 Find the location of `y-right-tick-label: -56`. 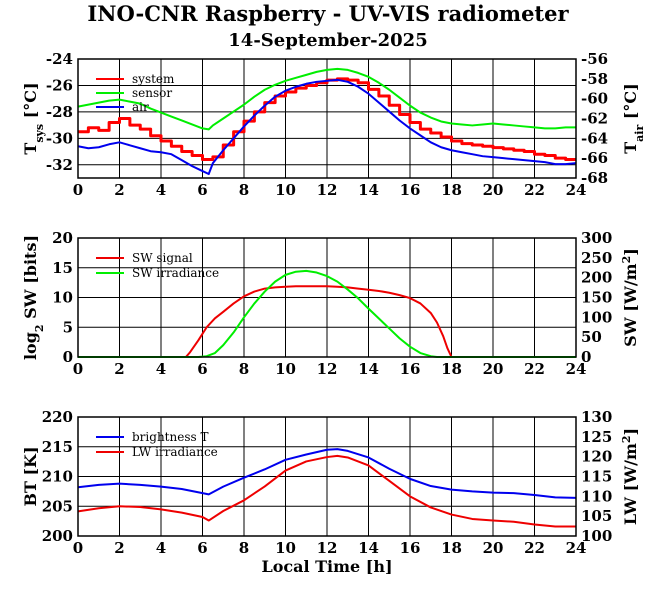

y-right-tick-label: -56 is located at coordinates (594, 59).